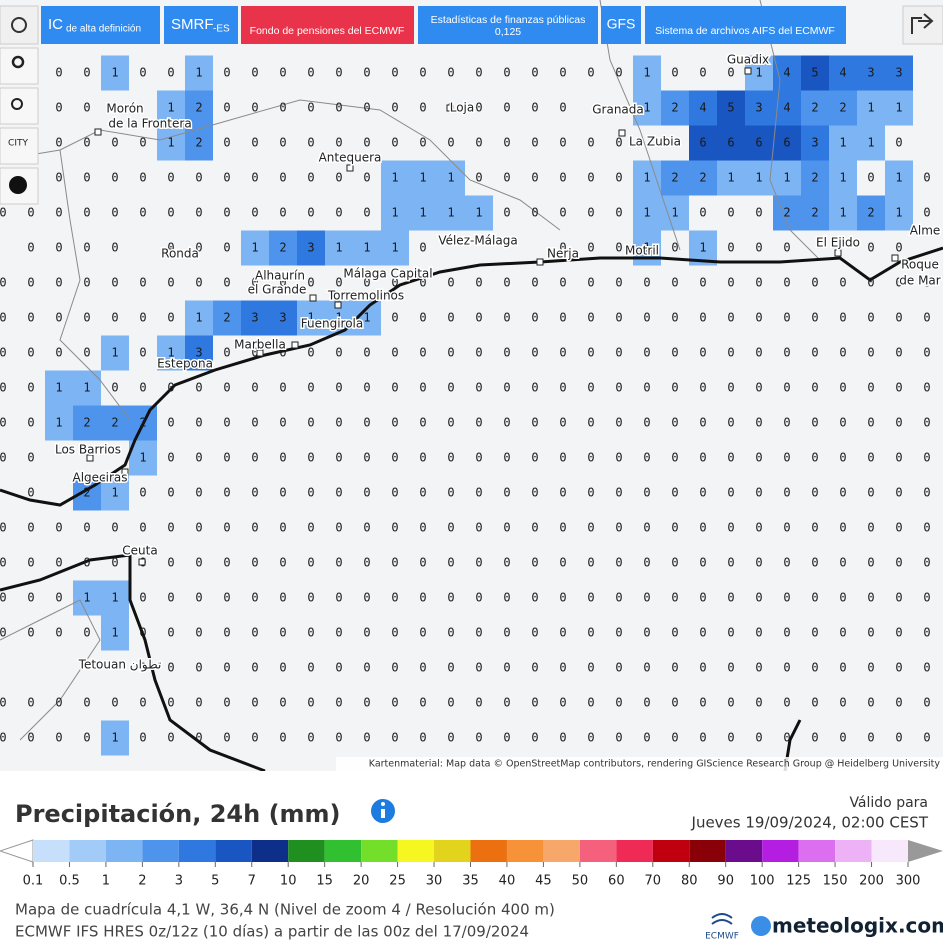  I want to click on grid-value: 4, so click(786, 108).